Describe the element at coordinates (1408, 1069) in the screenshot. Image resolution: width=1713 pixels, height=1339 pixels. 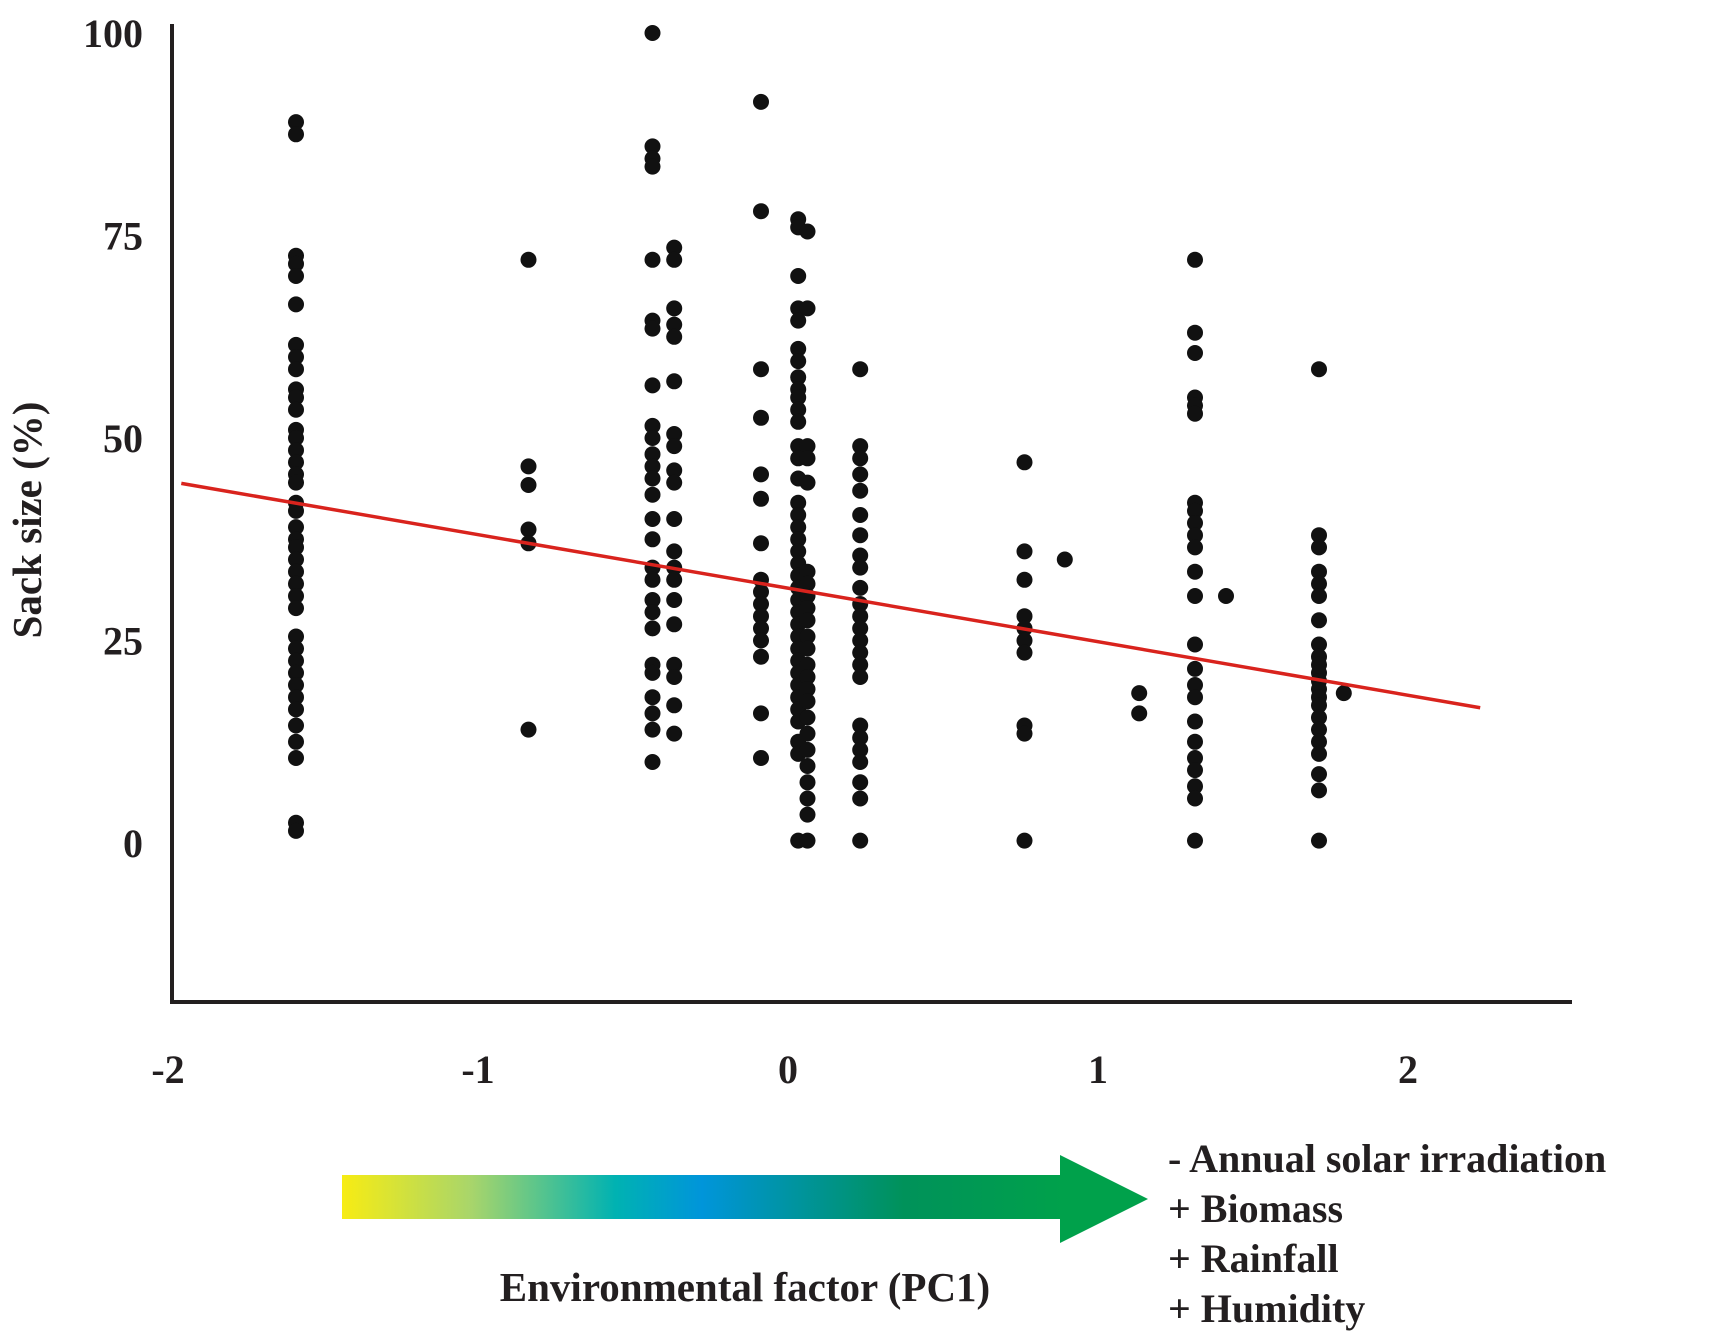
I see `x-tick-label: 2` at that location.